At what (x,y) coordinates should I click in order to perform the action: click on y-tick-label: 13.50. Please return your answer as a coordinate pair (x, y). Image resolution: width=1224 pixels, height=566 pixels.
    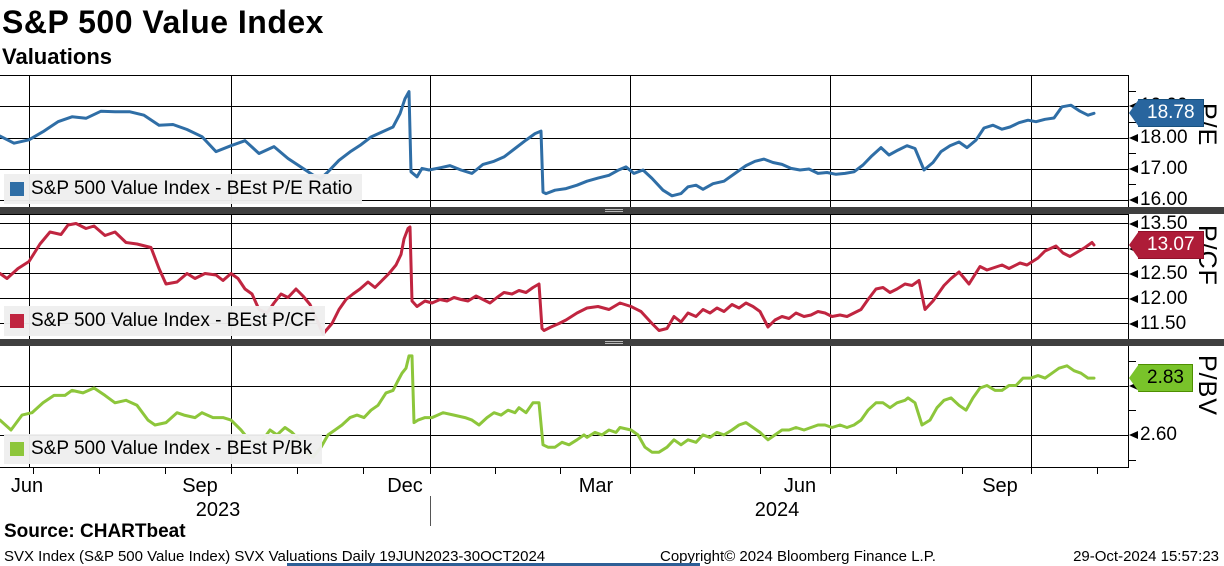
    Looking at the image, I should click on (1164, 223).